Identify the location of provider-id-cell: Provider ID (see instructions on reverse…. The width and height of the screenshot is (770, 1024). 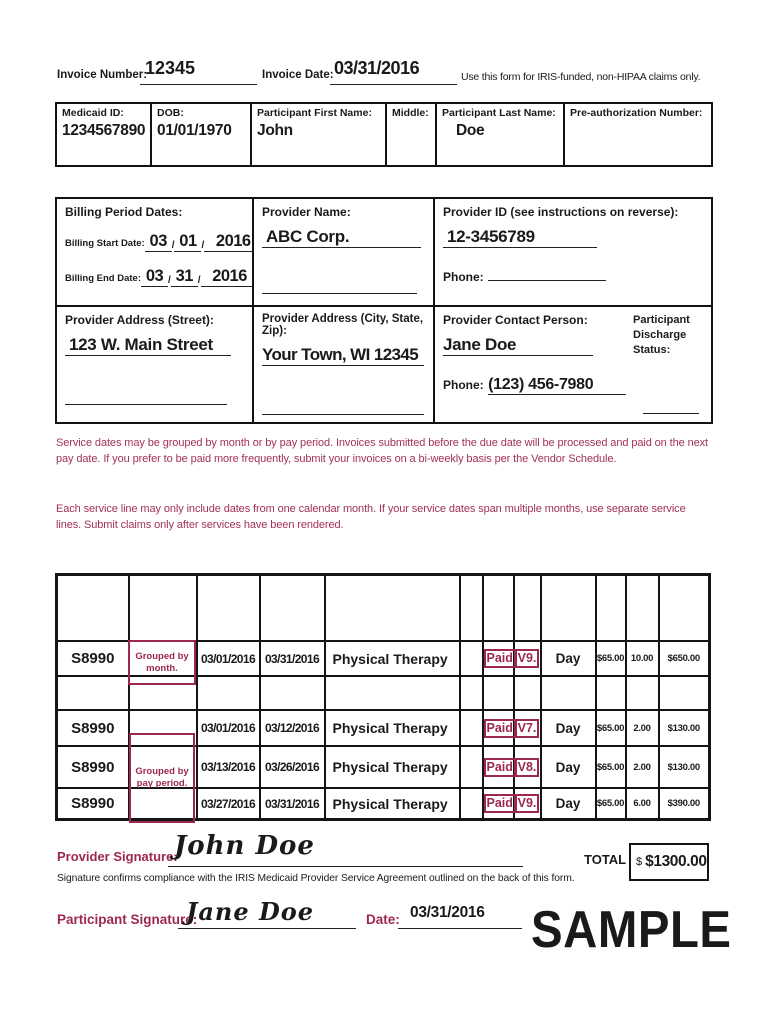
(573, 253).